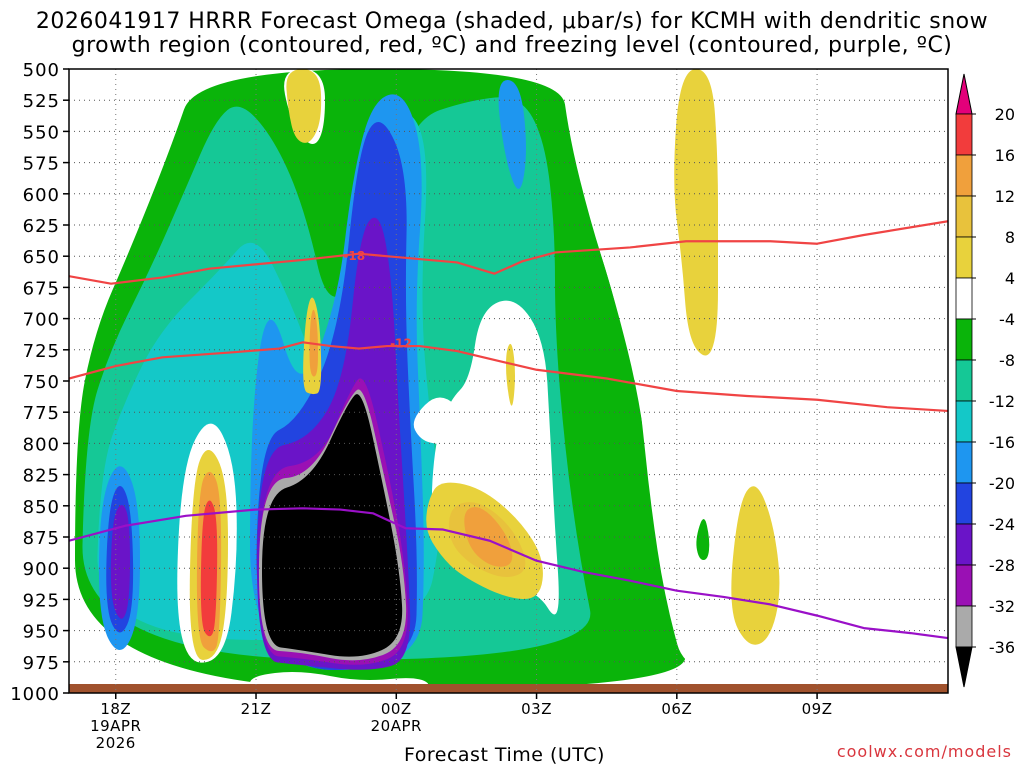 The image size is (1024, 768). I want to click on omega-region-orange, so click(488, 537).